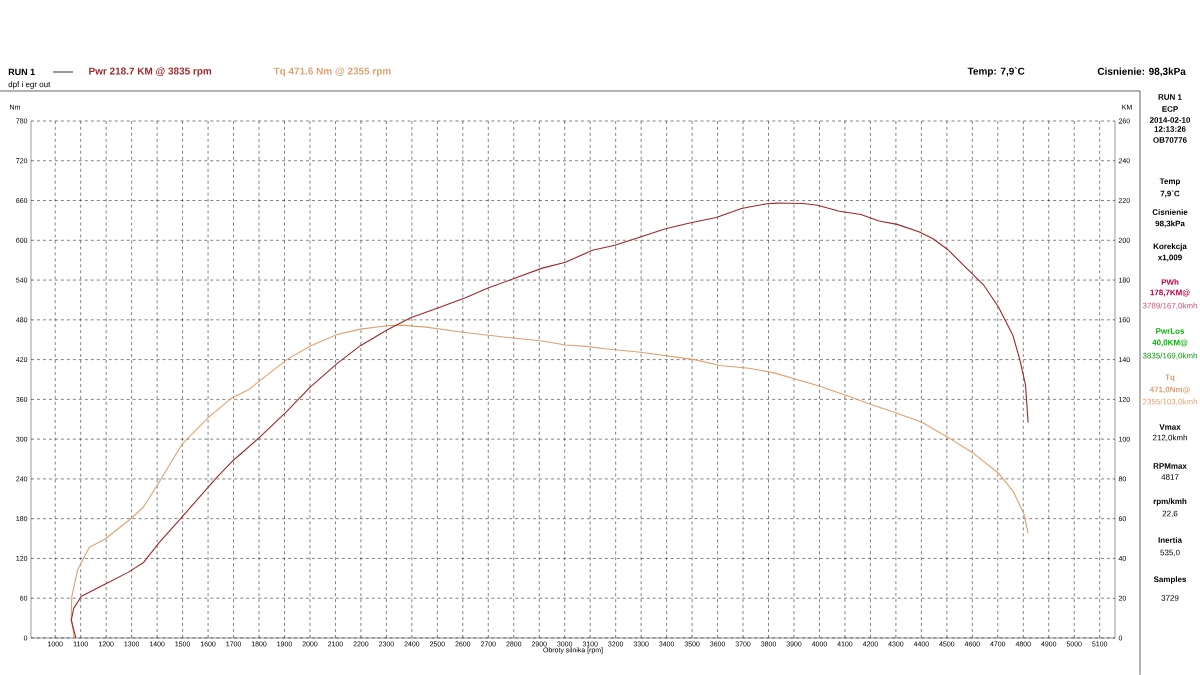 The width and height of the screenshot is (1200, 675). I want to click on text: Tq 471.6 Nm @ 2355 rpm, so click(332, 72).